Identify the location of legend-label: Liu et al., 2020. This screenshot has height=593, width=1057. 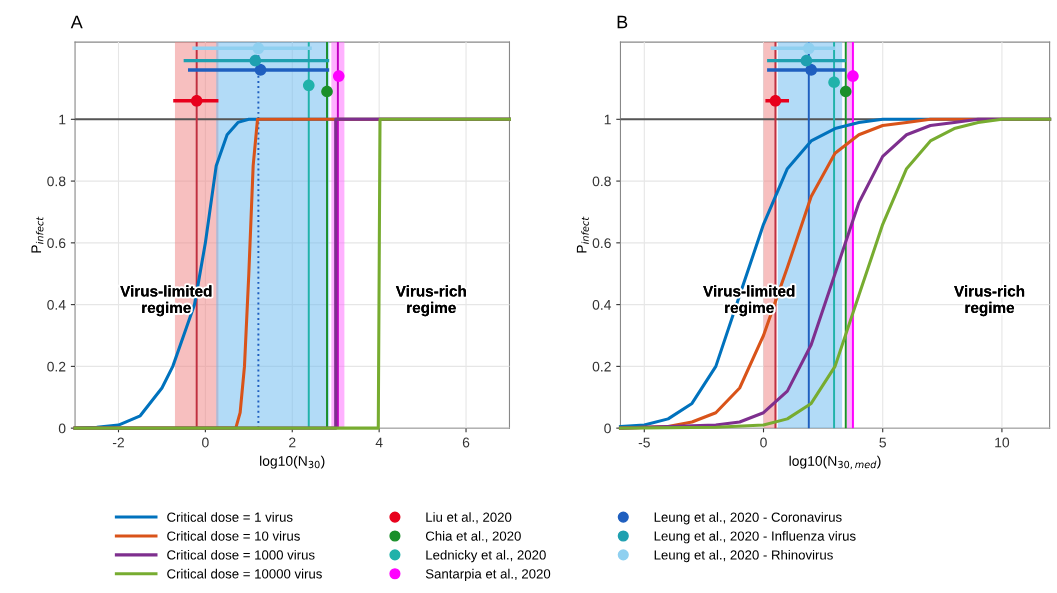
(469, 518).